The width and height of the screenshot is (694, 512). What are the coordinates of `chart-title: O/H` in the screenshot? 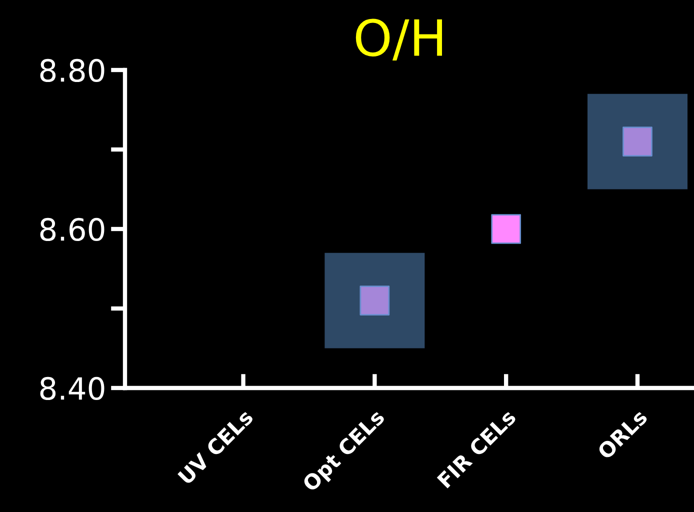 It's located at (399, 39).